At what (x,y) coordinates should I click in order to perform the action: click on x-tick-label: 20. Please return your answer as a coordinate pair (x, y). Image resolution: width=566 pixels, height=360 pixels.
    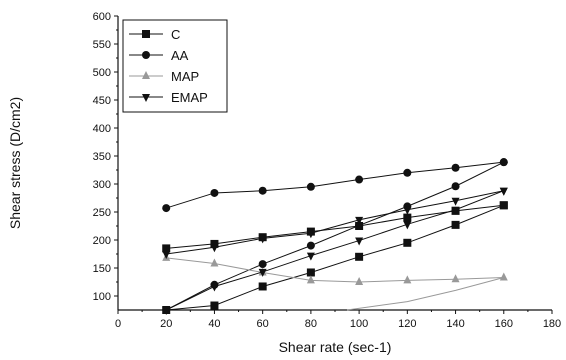
    Looking at the image, I should click on (166, 324).